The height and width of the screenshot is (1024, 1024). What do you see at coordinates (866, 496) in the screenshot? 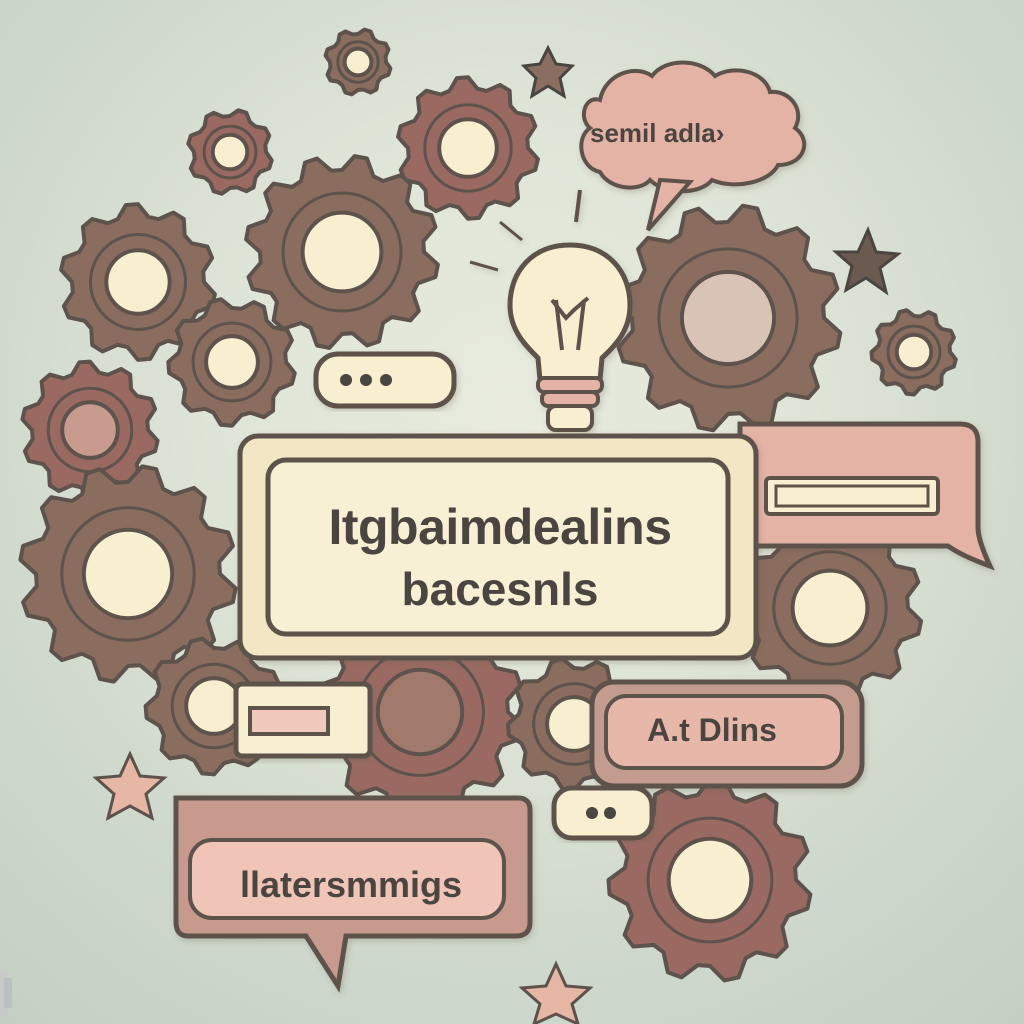
I see `input-bubble-right` at bounding box center [866, 496].